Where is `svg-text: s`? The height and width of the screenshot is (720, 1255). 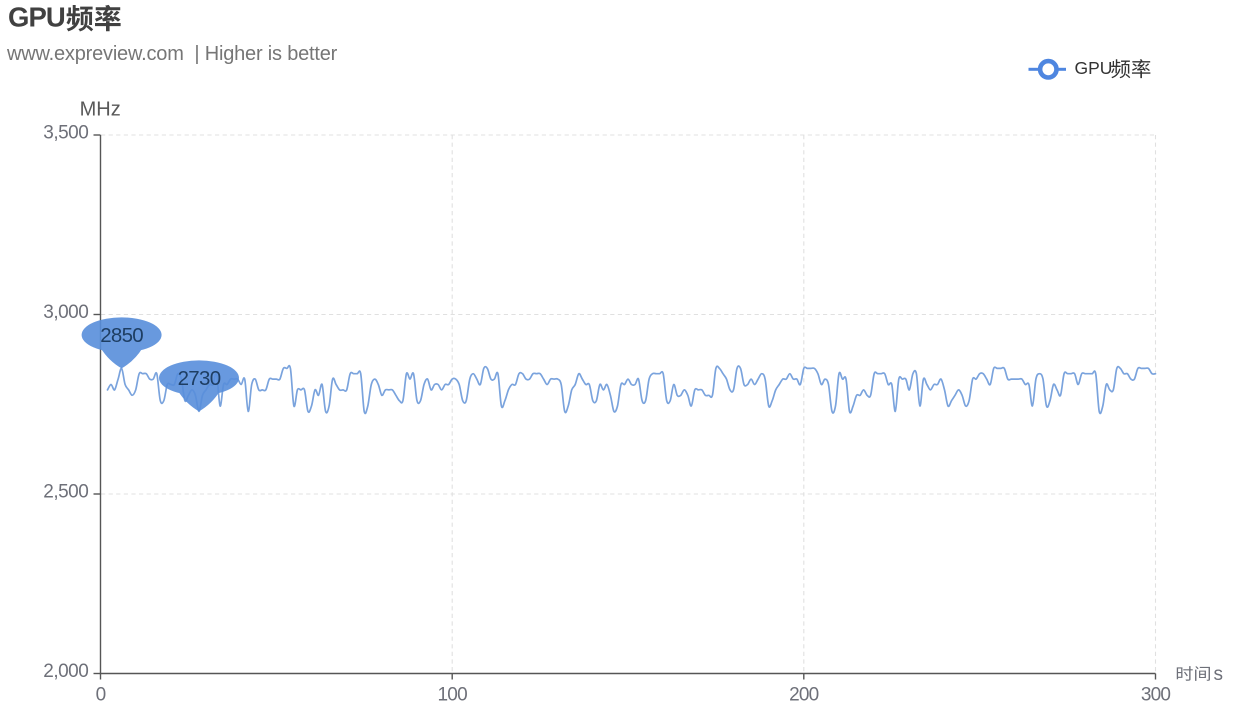
svg-text: s is located at coordinates (1219, 674).